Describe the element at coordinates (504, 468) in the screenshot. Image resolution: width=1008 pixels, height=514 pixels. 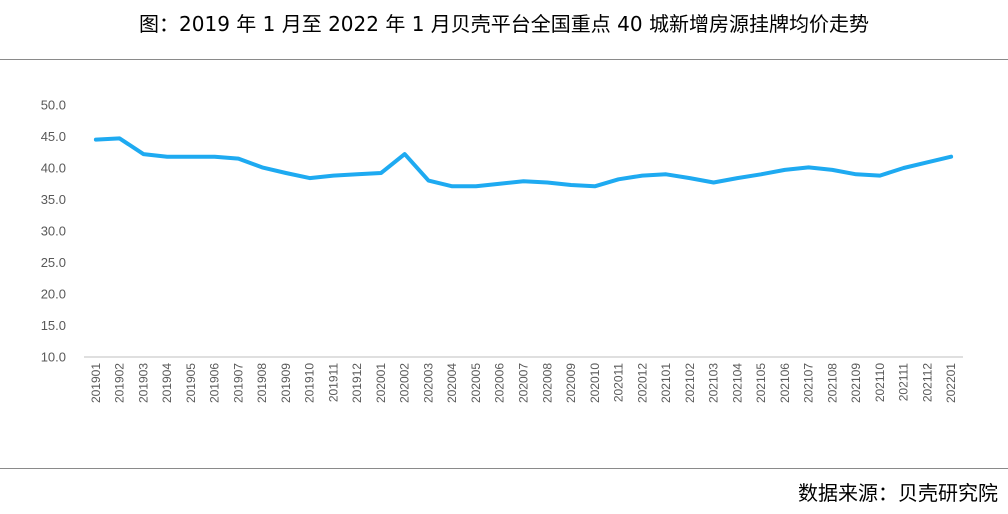
I see `bottom-divider` at that location.